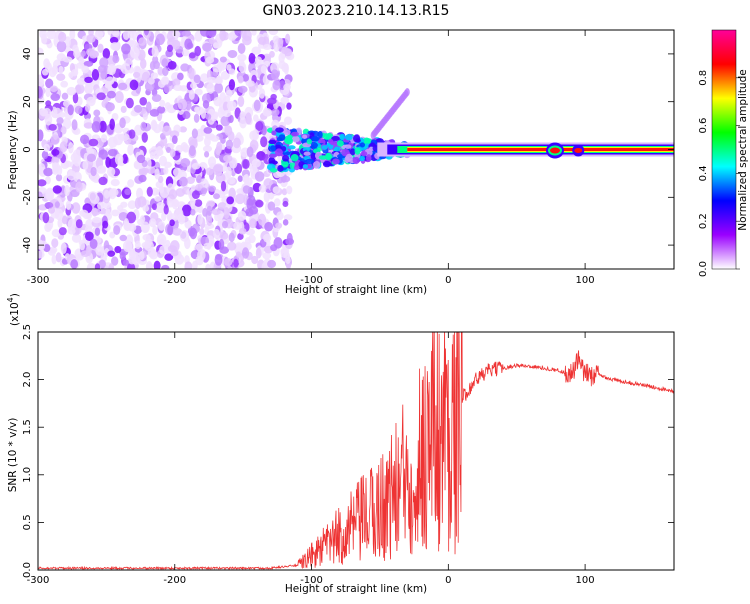 Image resolution: width=750 pixels, height=604 pixels. I want to click on colorbar-tick-label: 0.4, so click(703, 173).